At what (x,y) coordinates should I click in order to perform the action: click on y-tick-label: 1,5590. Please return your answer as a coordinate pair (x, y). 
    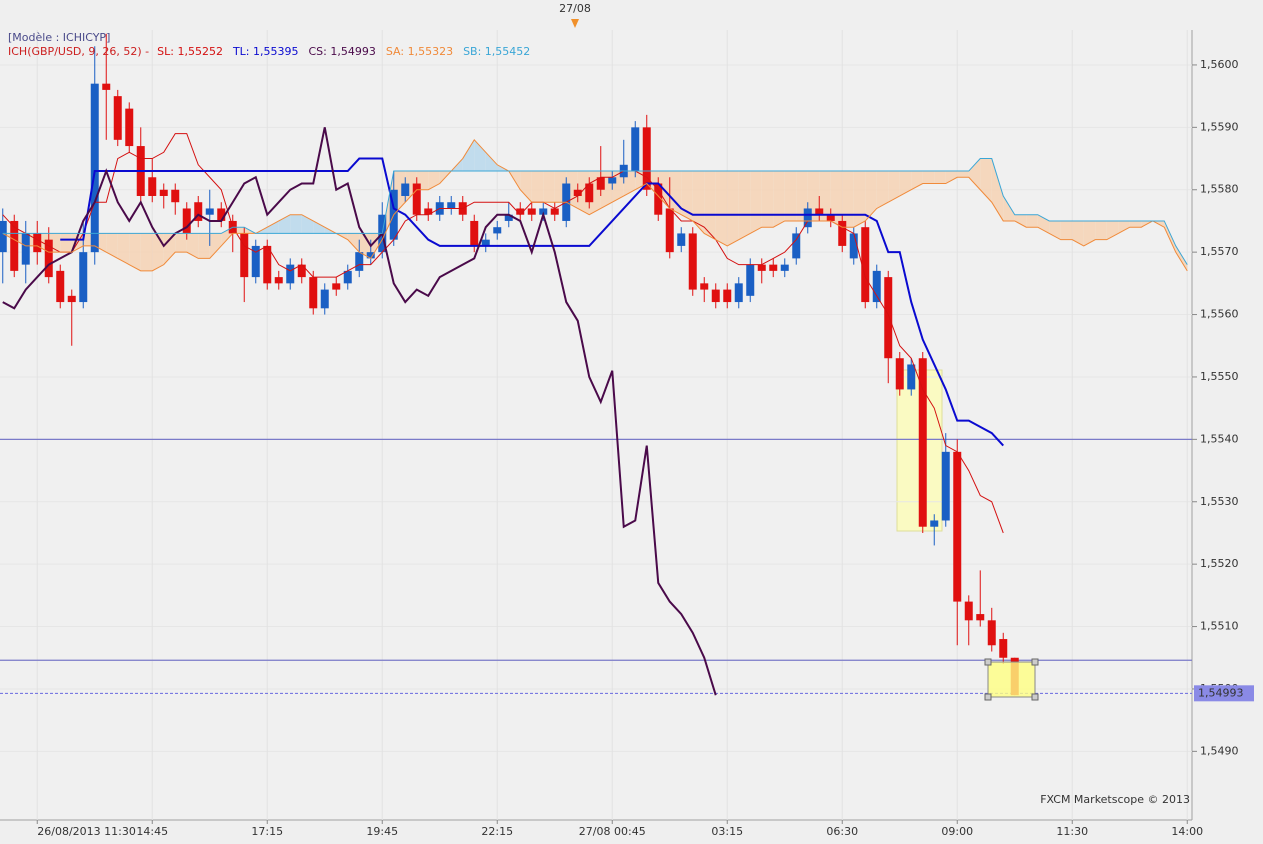
    Looking at the image, I should click on (1219, 126).